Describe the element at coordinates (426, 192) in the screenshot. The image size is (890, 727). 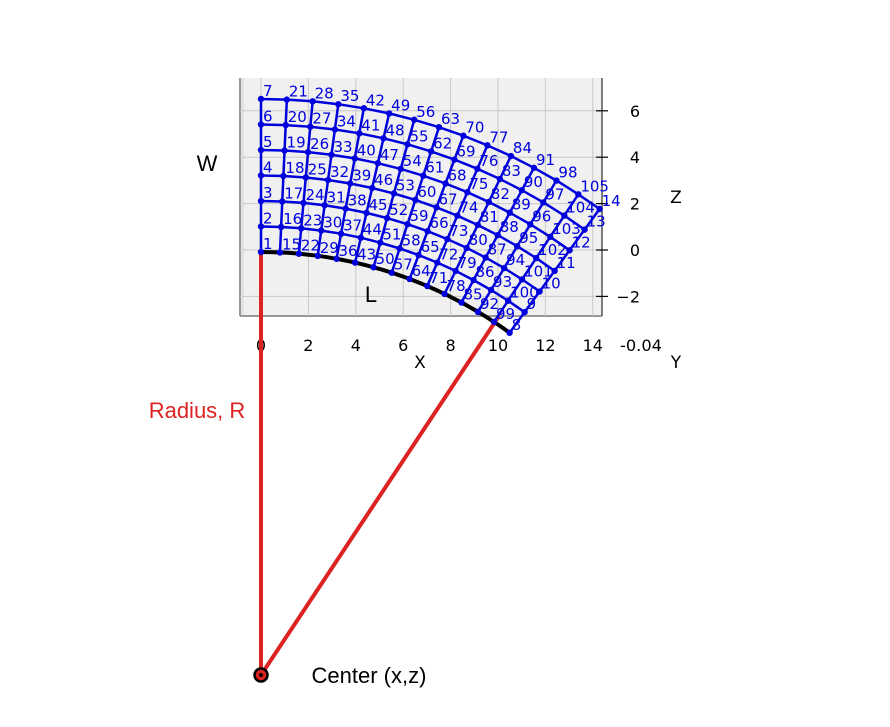
I see `node-number: 60` at that location.